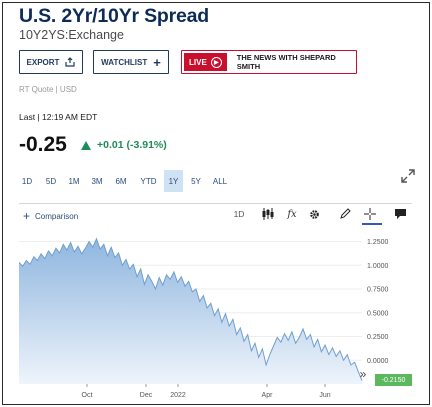  Describe the element at coordinates (378, 266) in the screenshot. I see `y-tick-label: 1.0000` at that location.